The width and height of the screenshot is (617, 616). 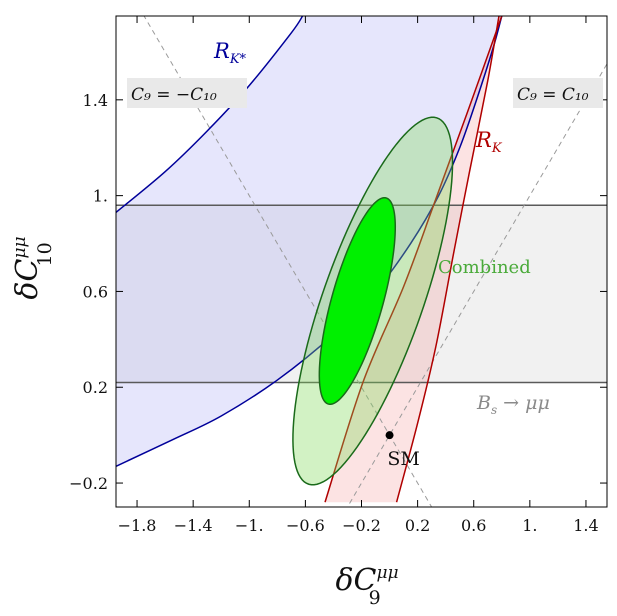 I want to click on x-tick-label: 0.6, so click(x=473, y=525).